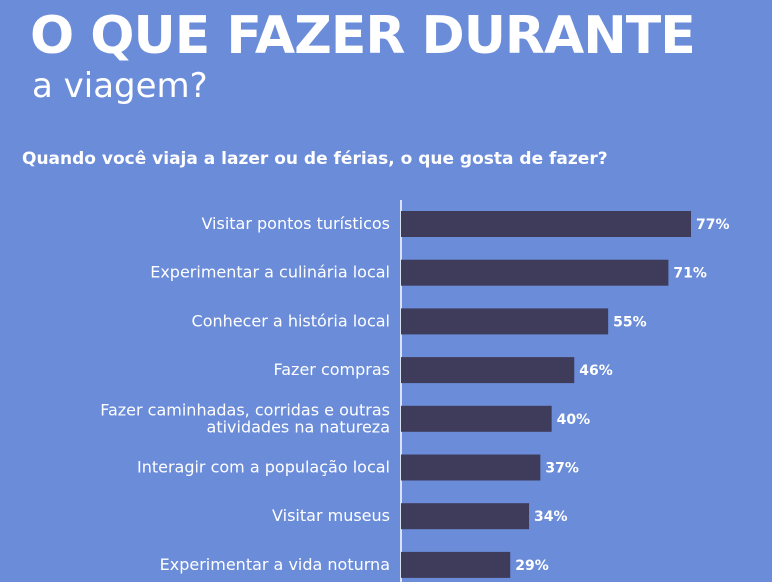  I want to click on data-label: 37%, so click(562, 469).